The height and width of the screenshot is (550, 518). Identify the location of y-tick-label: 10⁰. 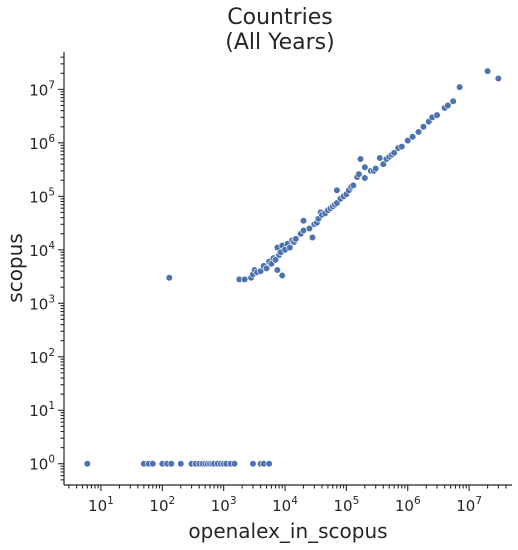
(42, 464).